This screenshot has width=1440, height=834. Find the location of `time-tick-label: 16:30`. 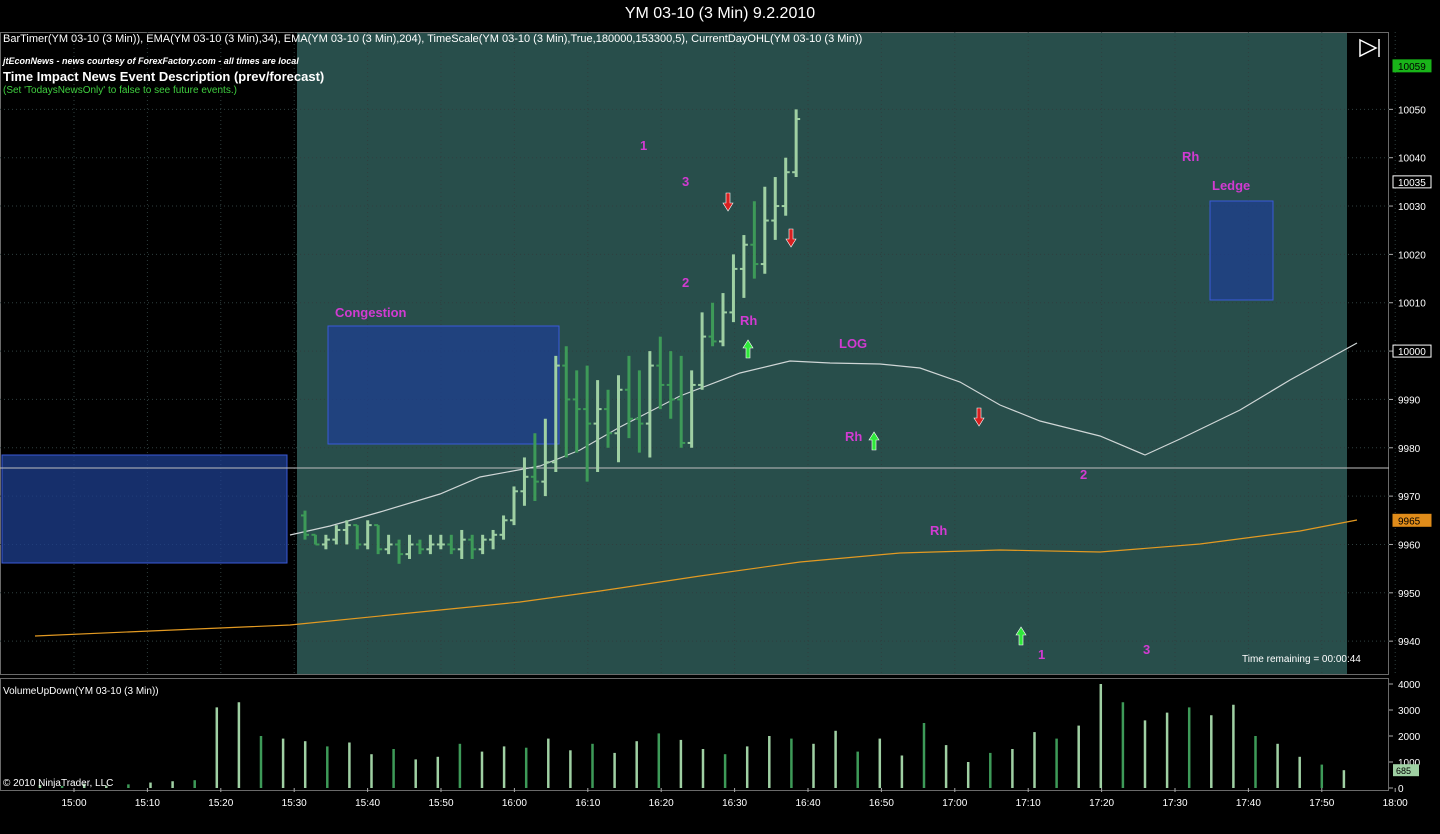

time-tick-label: 16:30 is located at coordinates (734, 803).